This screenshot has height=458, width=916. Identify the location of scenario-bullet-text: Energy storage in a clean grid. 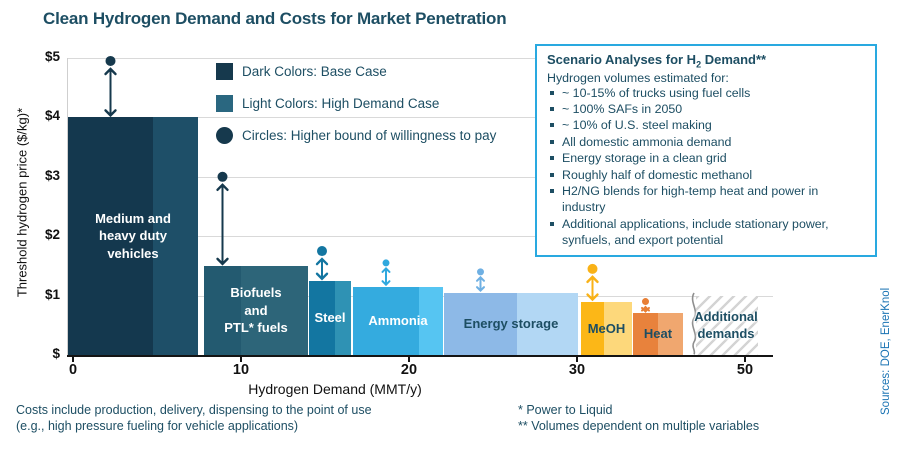
(644, 158).